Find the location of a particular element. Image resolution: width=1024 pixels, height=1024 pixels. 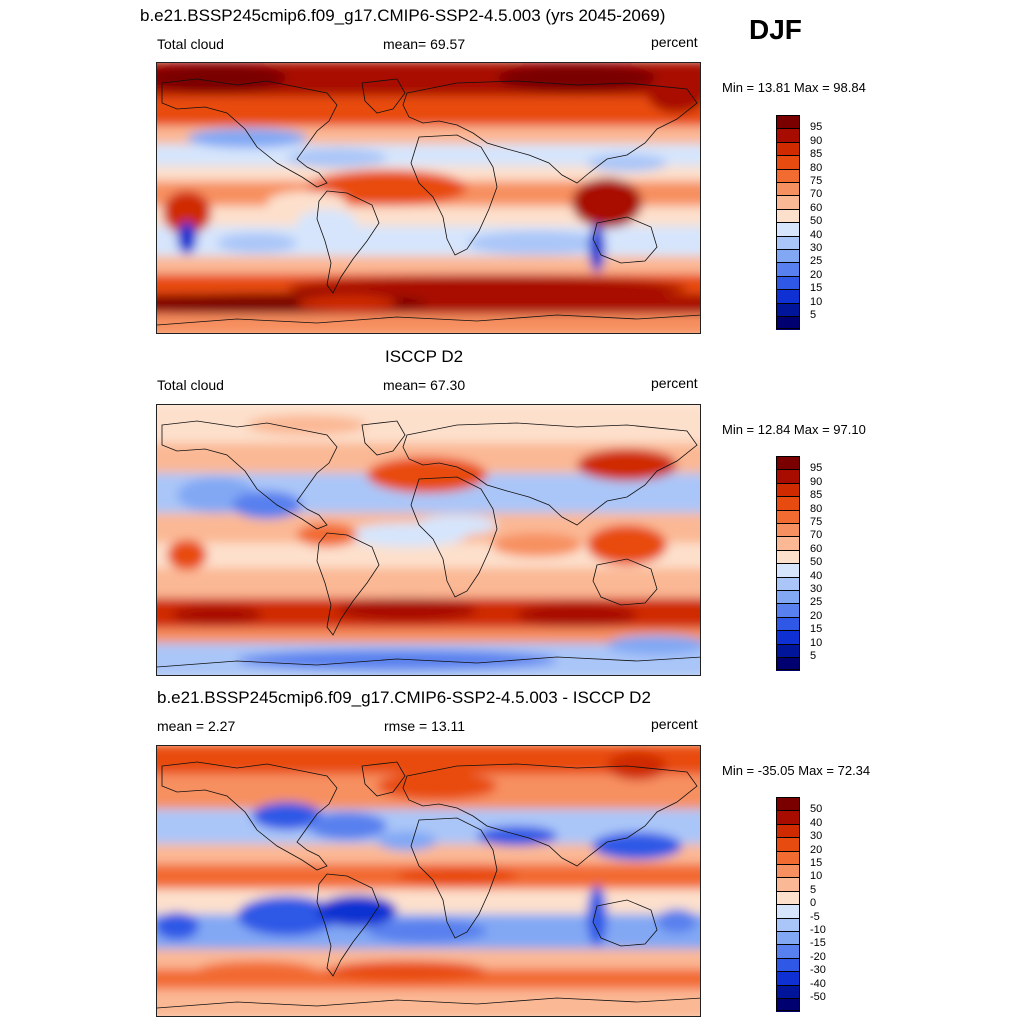

coastlines is located at coordinates (428, 202).